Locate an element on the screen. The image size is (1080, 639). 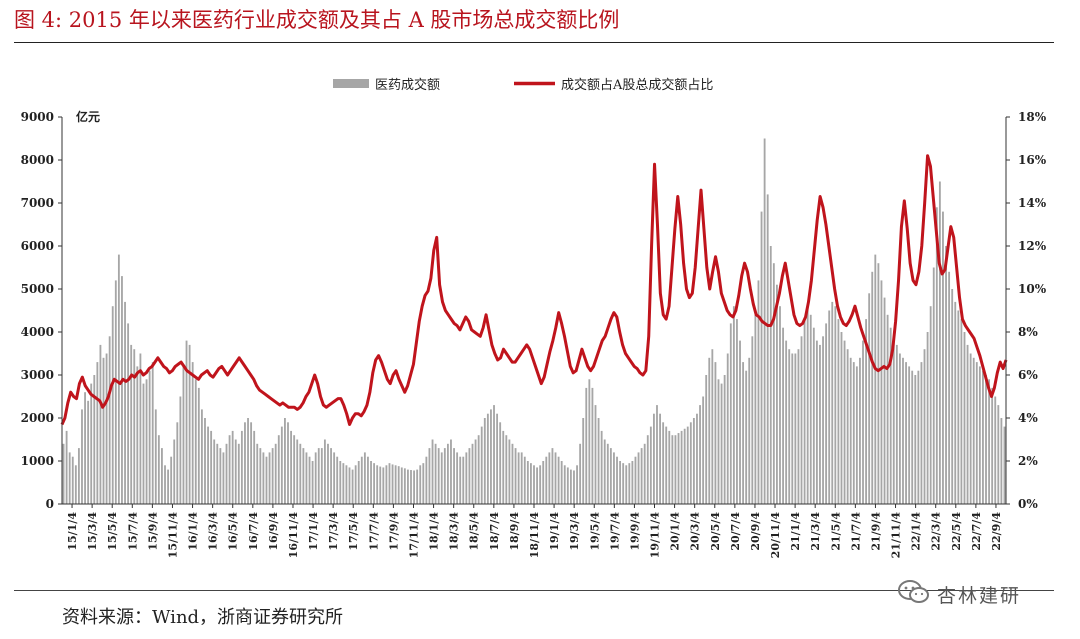
x-tick-label: 22/3/4 is located at coordinates (936, 531).